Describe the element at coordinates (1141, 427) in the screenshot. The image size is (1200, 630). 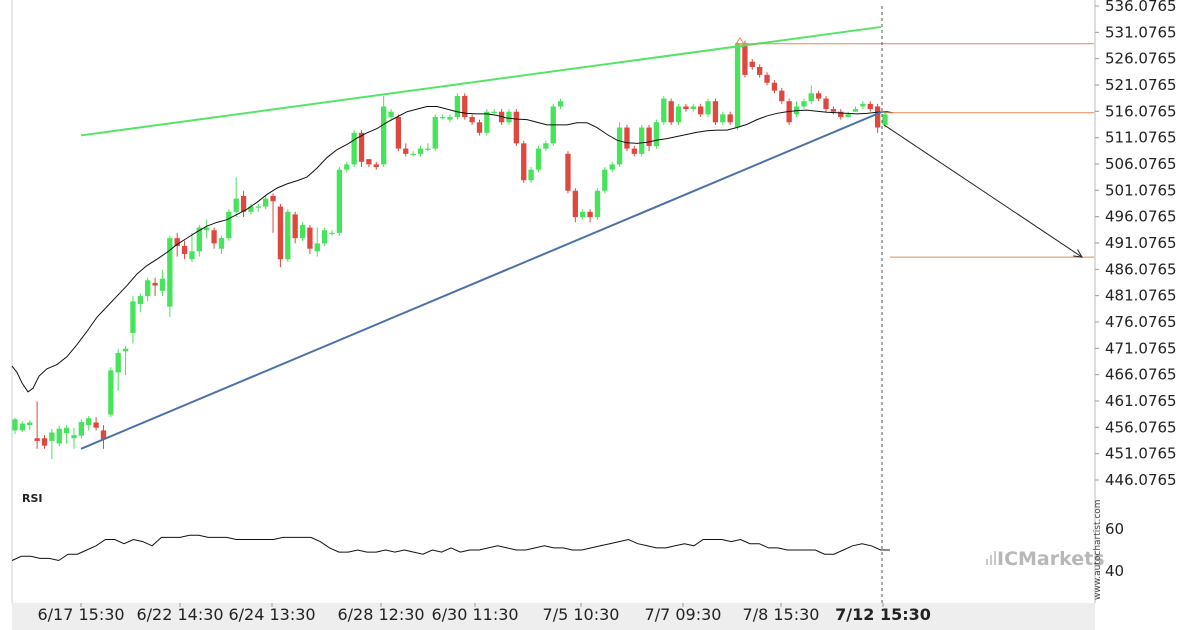
I see `price-tick-label: 456.0765` at that location.